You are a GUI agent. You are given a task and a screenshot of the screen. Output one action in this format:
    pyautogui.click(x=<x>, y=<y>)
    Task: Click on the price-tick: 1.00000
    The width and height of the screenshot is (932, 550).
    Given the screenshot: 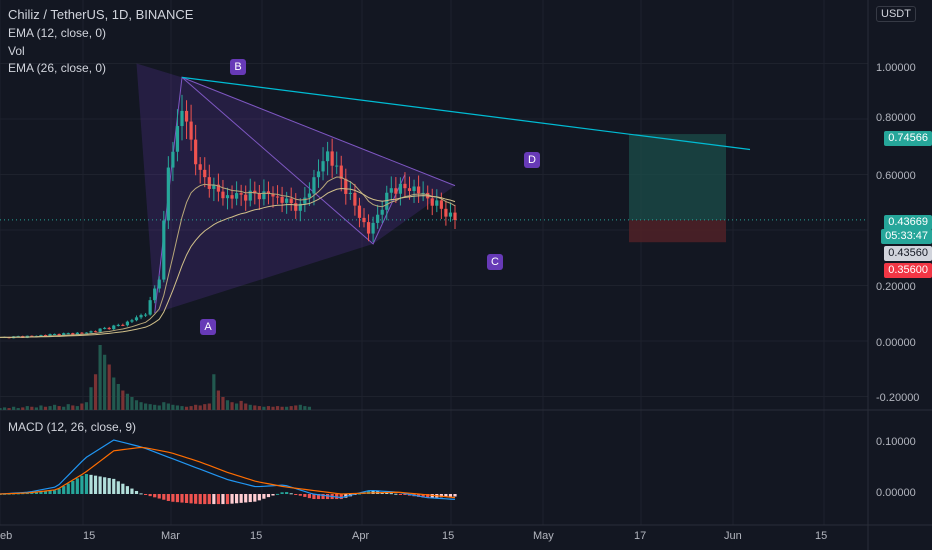 What is the action you would take?
    pyautogui.click(x=896, y=68)
    